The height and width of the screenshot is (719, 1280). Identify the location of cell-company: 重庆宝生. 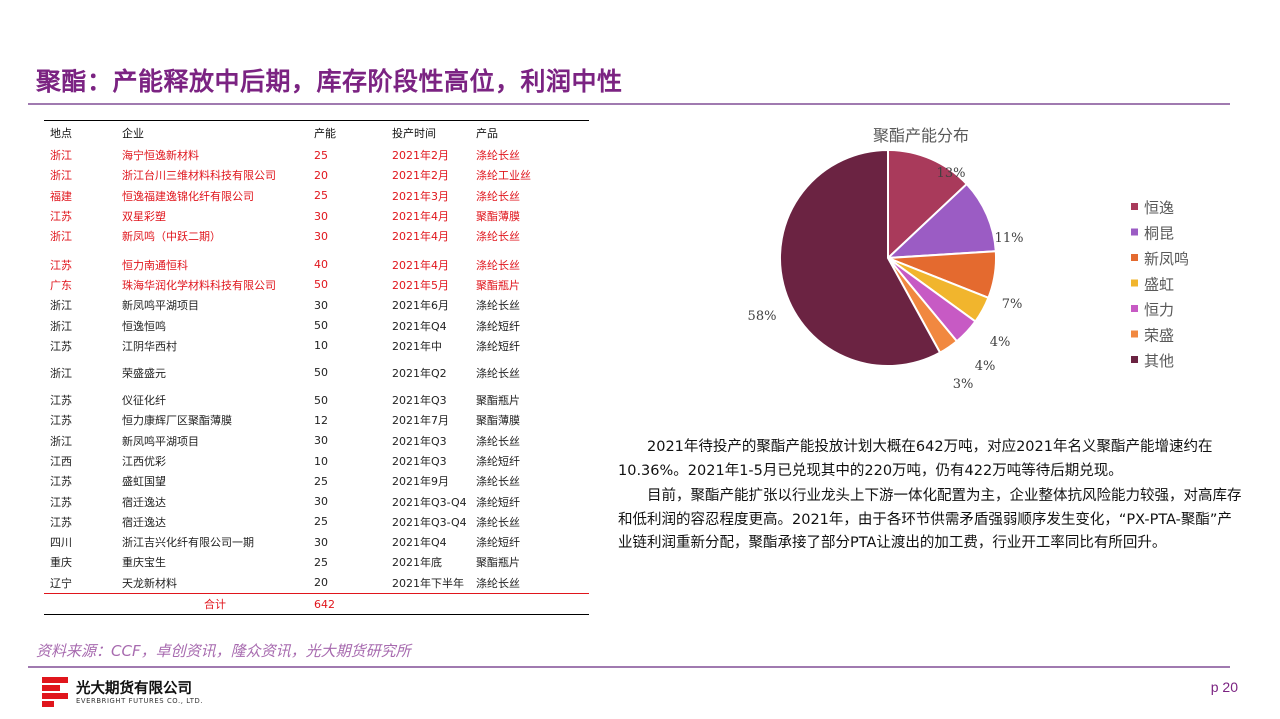
(144, 563).